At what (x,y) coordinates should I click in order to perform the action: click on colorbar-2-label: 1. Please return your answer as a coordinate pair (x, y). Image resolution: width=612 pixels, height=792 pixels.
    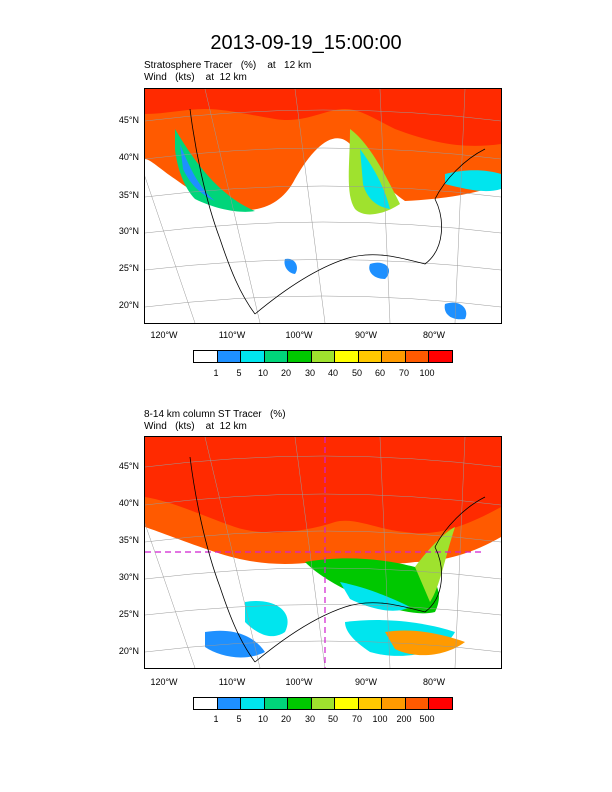
    Looking at the image, I should click on (216, 719).